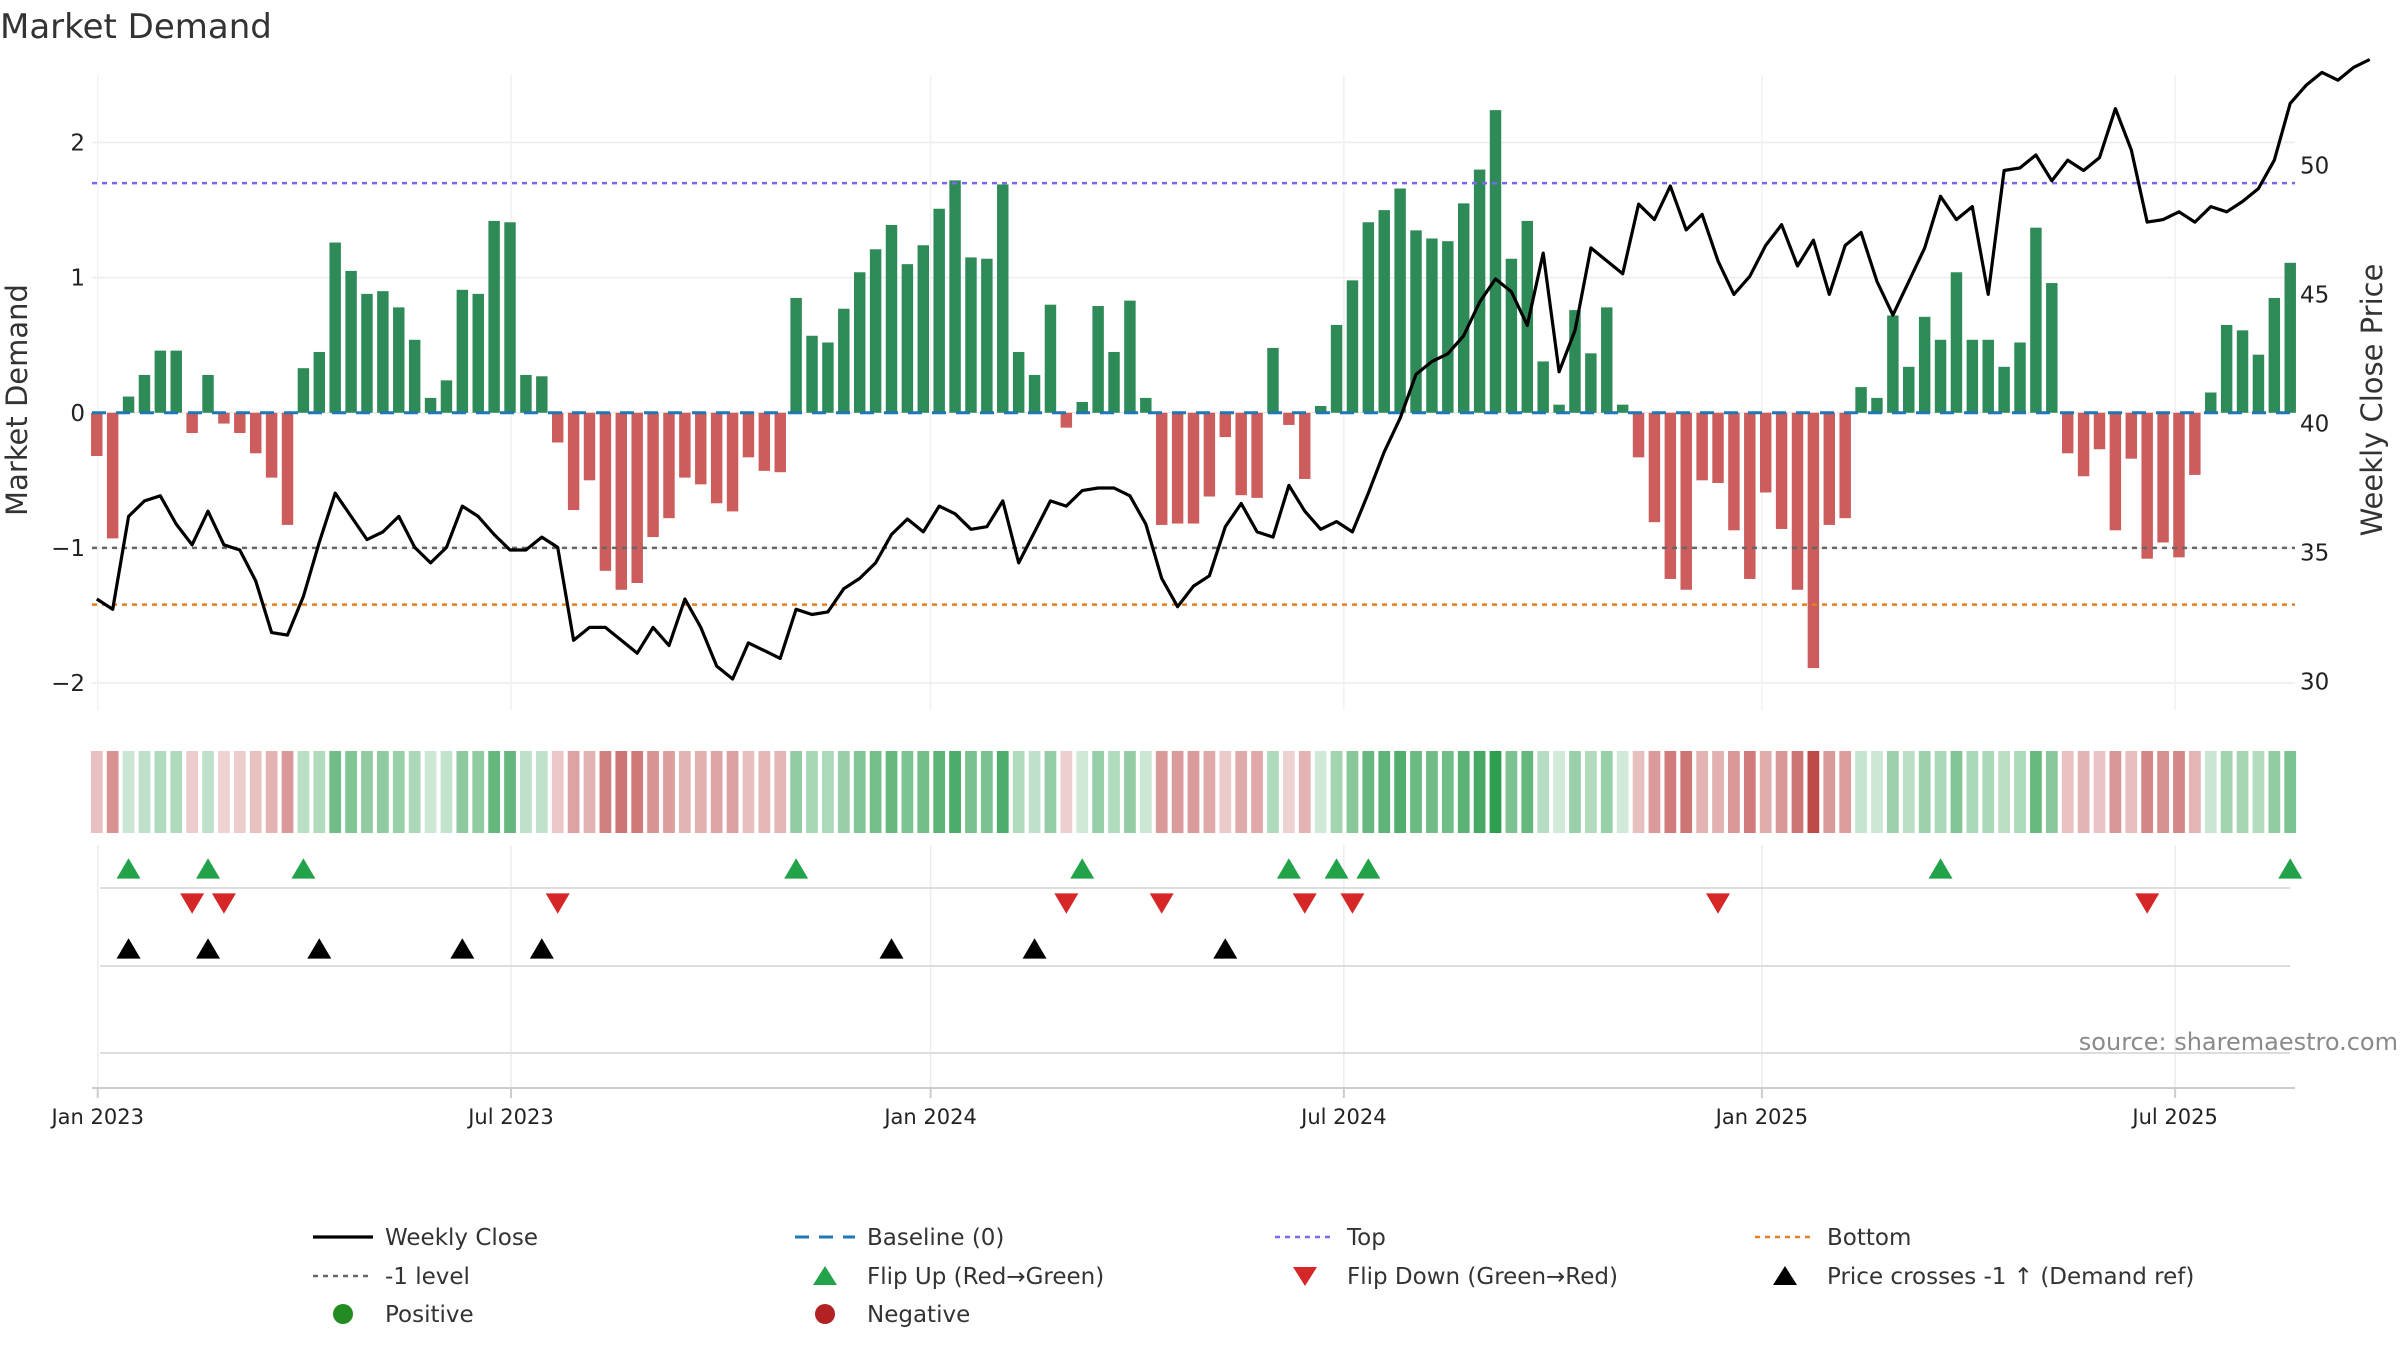  Describe the element at coordinates (891, 948) in the screenshot. I see `price-cross-marker` at that location.